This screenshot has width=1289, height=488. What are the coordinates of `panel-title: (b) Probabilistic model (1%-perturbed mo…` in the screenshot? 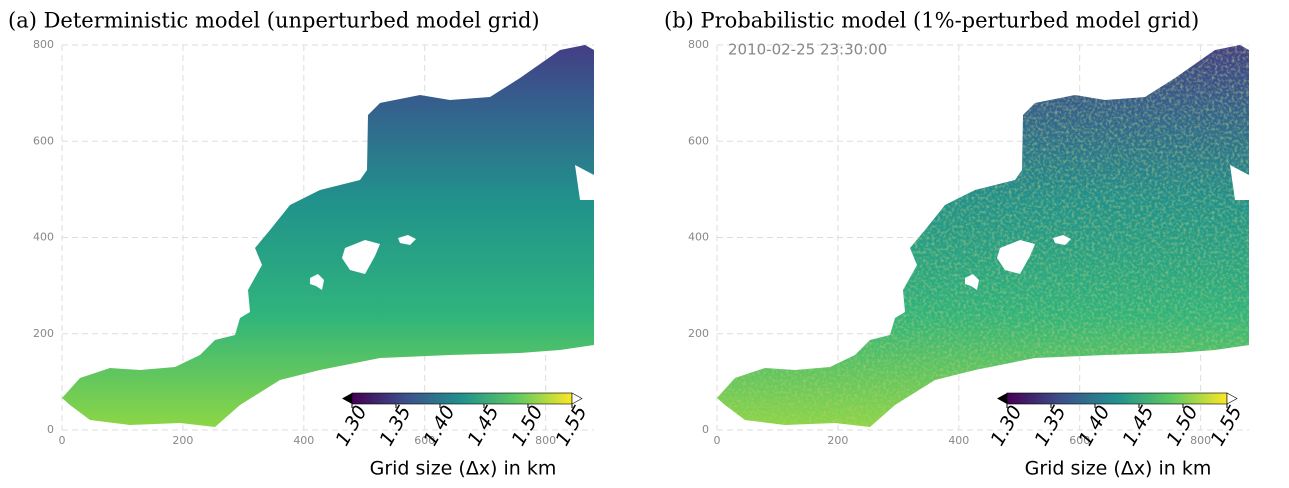 It's located at (931, 21).